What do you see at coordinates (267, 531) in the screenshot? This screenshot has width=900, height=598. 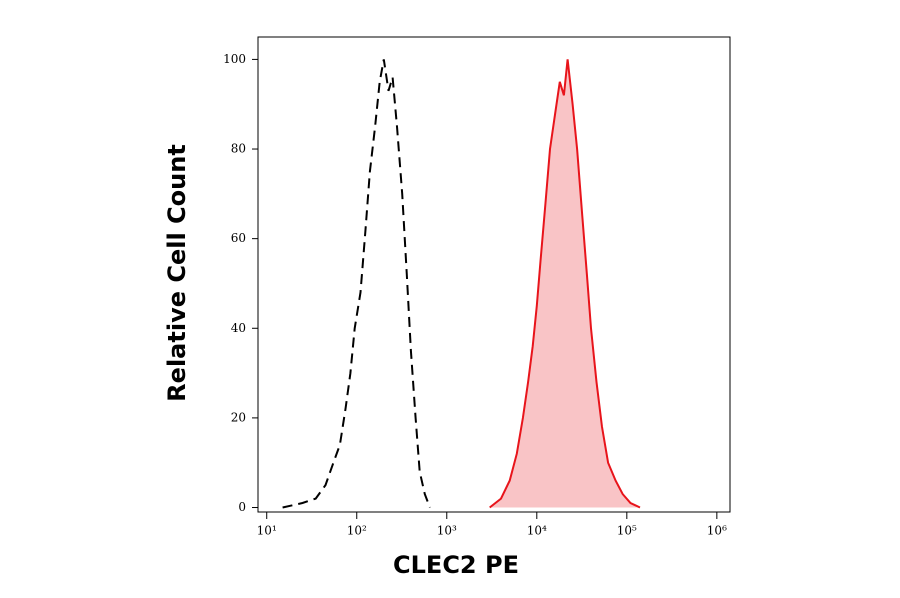 I see `x-tick-label: 10¹` at bounding box center [267, 531].